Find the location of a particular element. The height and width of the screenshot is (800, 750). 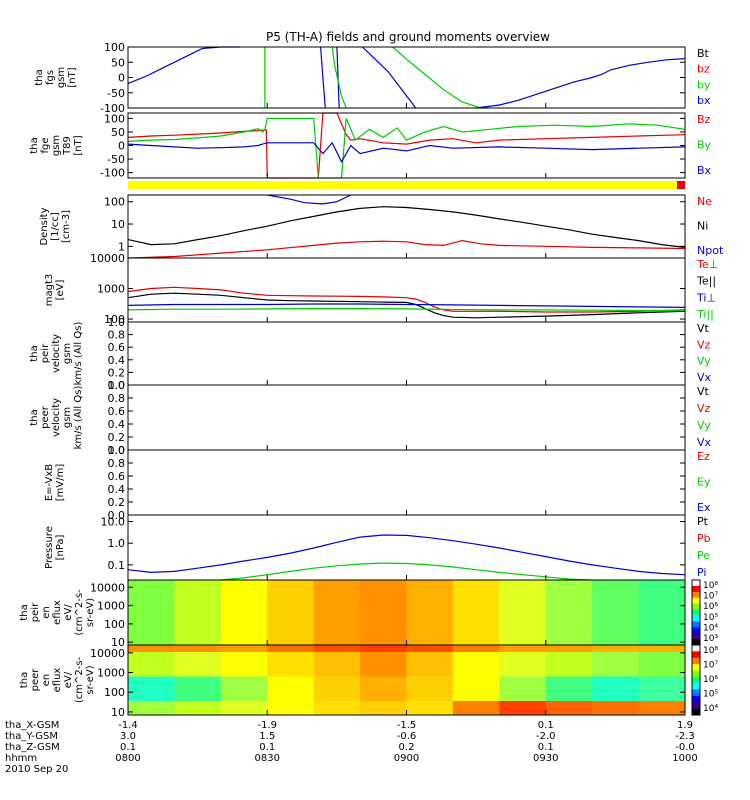

y-tick-label: -50 is located at coordinates (116, 159).